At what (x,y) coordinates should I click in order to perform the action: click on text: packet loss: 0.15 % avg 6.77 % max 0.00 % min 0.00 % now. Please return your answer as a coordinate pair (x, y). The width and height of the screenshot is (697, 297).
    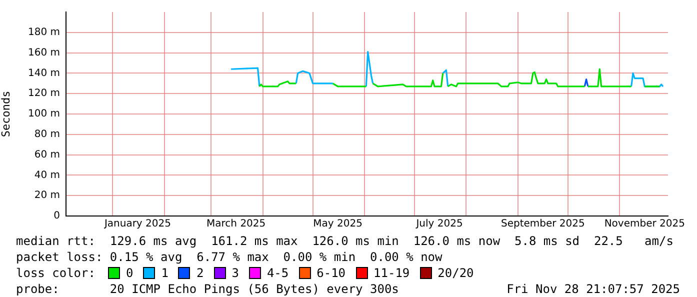
    Looking at the image, I should click on (230, 257).